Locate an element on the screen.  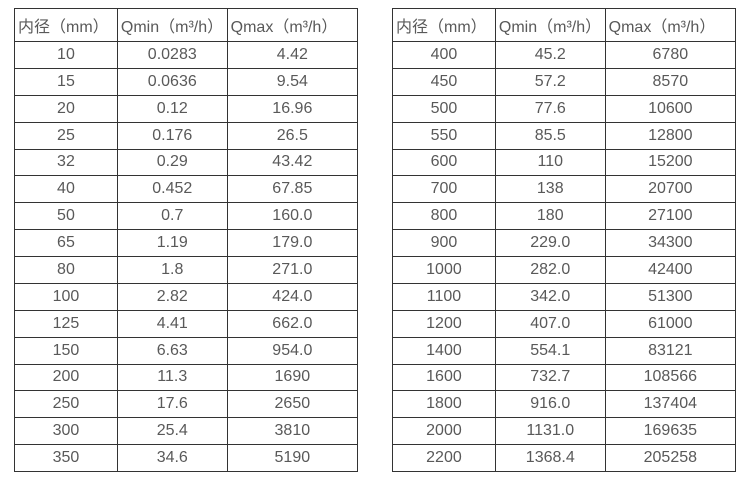
table-row: 1100 342.0 51300 is located at coordinates (564, 296).